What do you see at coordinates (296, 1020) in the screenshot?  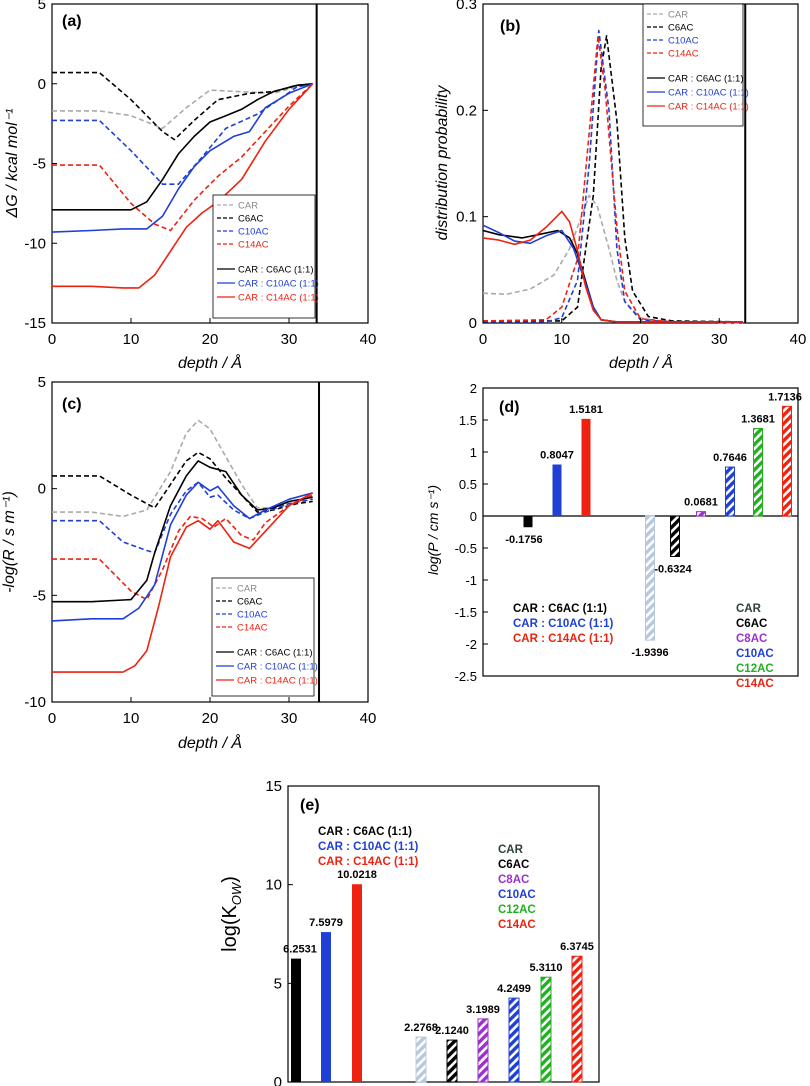 I see `bar-car-c6ac-1-1-` at bounding box center [296, 1020].